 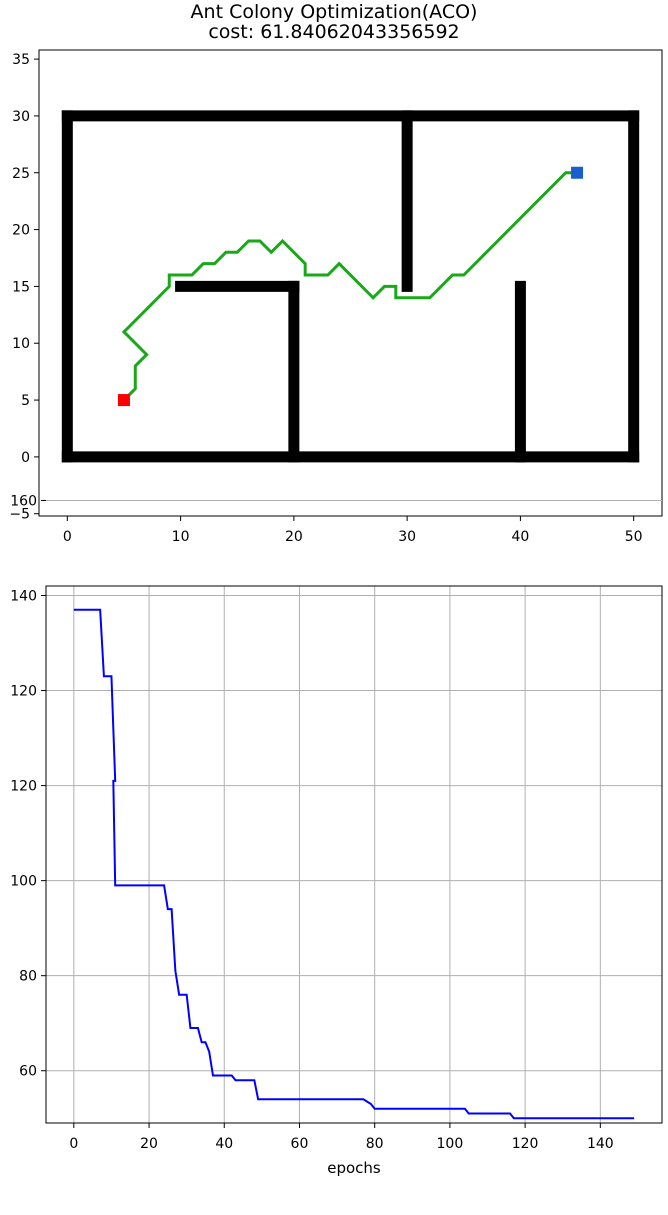 What do you see at coordinates (23, 692) in the screenshot?
I see `y-tick-label-4: 120` at bounding box center [23, 692].